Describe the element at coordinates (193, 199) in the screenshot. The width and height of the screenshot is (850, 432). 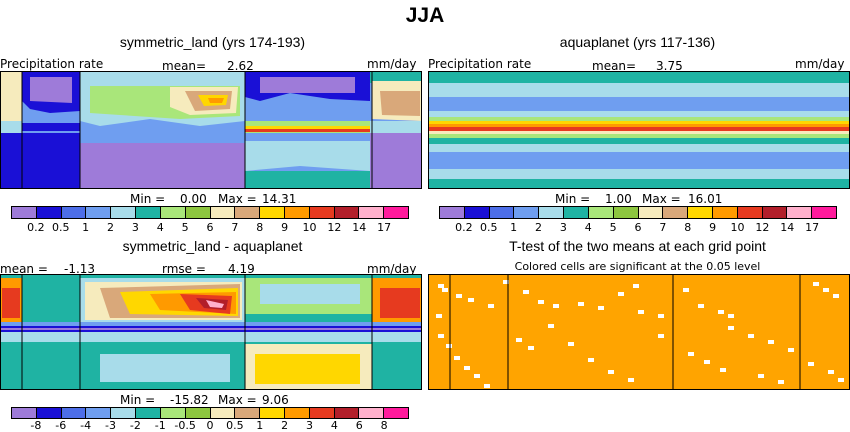
I see `panel1-min-value: 0.00` at that location.